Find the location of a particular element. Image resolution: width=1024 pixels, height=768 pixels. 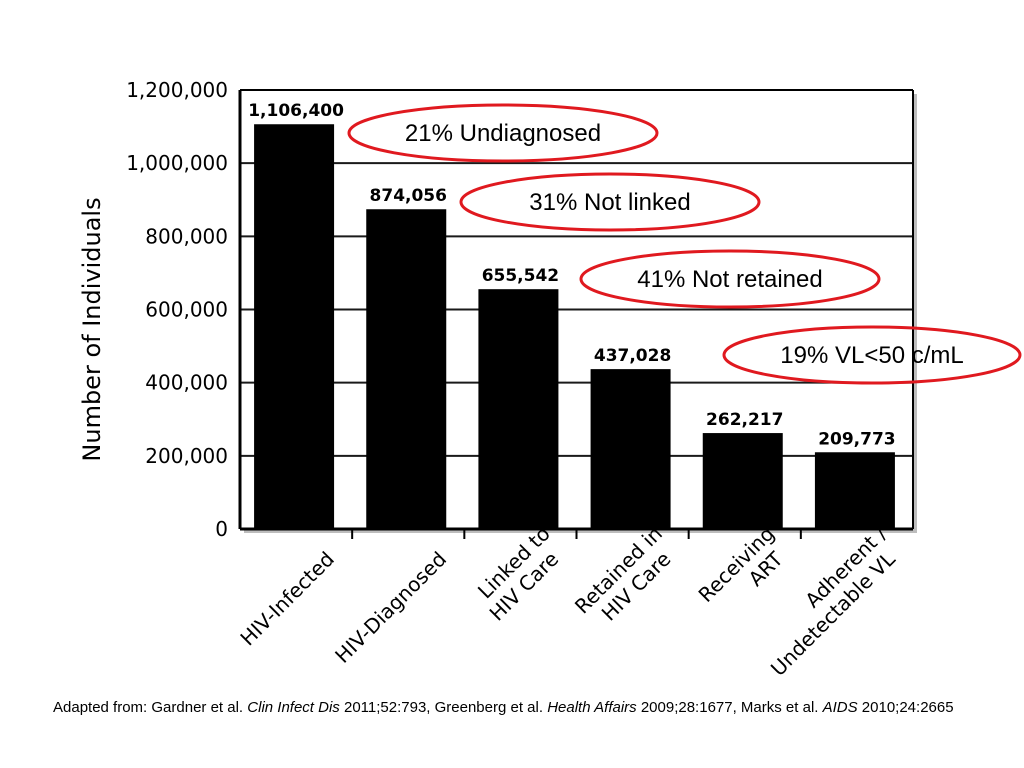

annotation-text: 31% Not linked is located at coordinates (609, 202).